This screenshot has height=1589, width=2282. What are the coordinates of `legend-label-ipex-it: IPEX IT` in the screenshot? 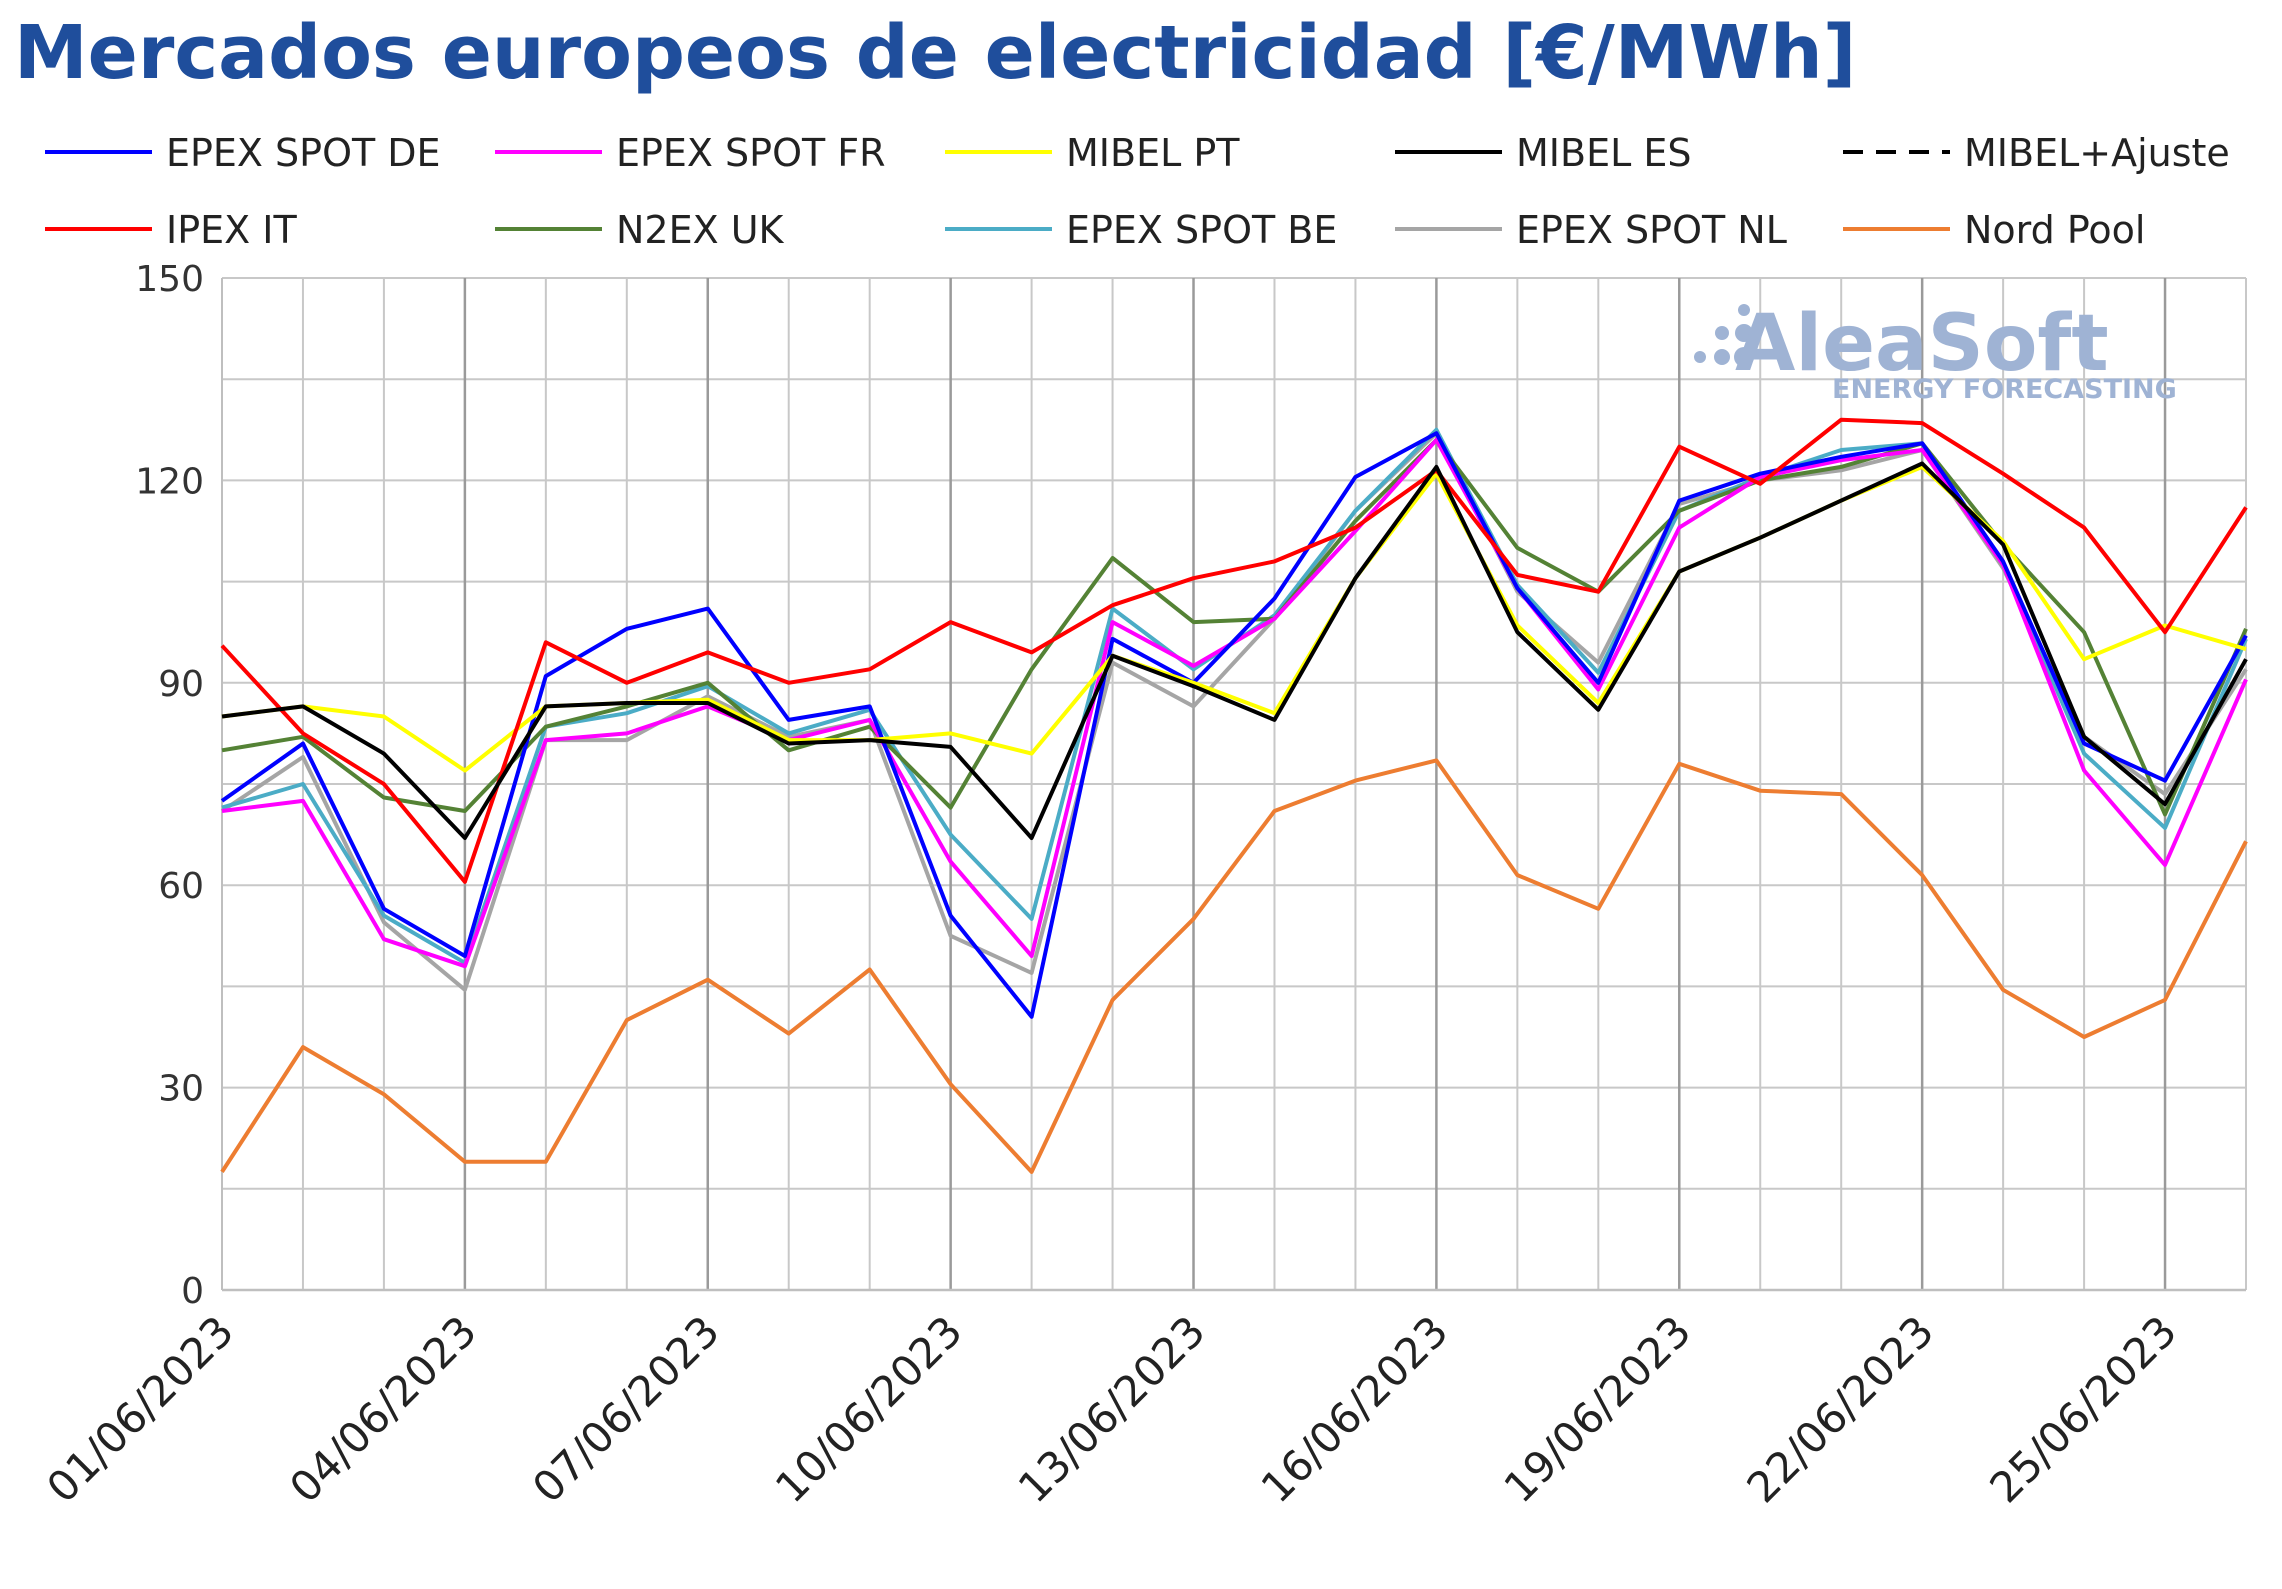 It's located at (231, 230).